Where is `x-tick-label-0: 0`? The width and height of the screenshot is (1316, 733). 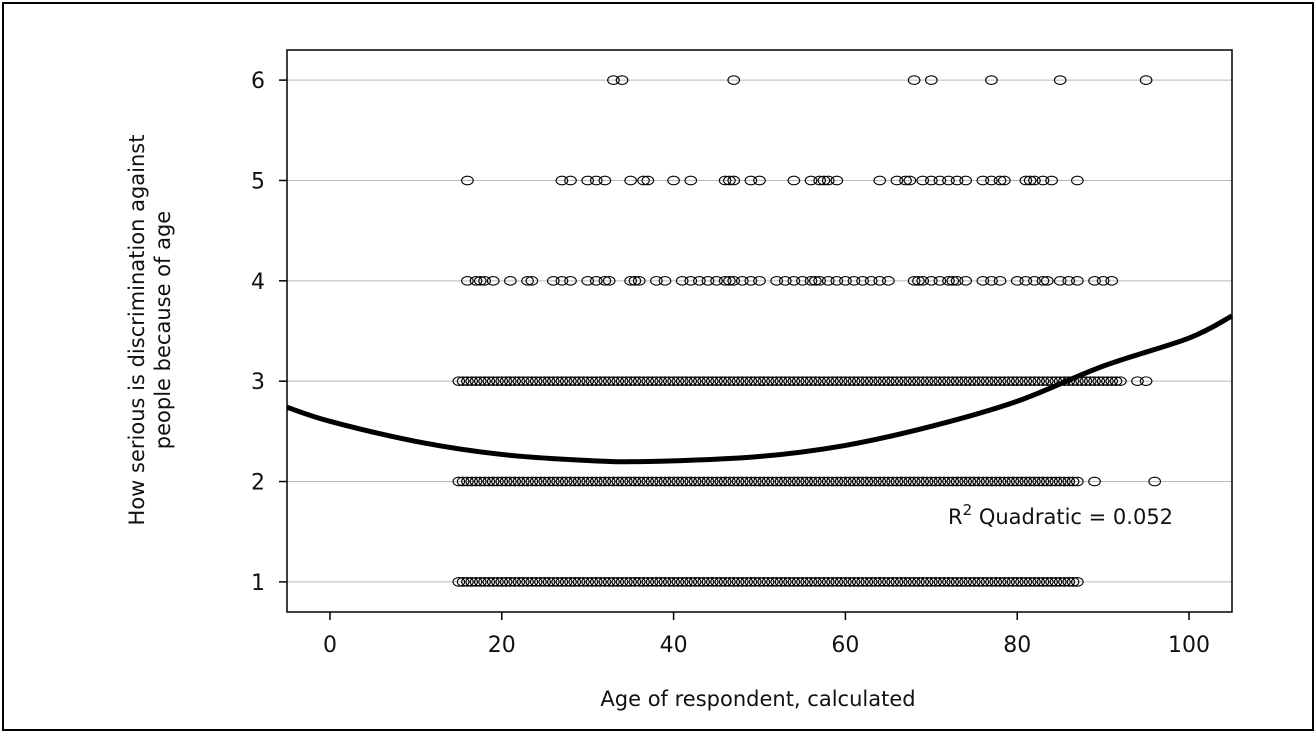
x-tick-label-0: 0 is located at coordinates (330, 645).